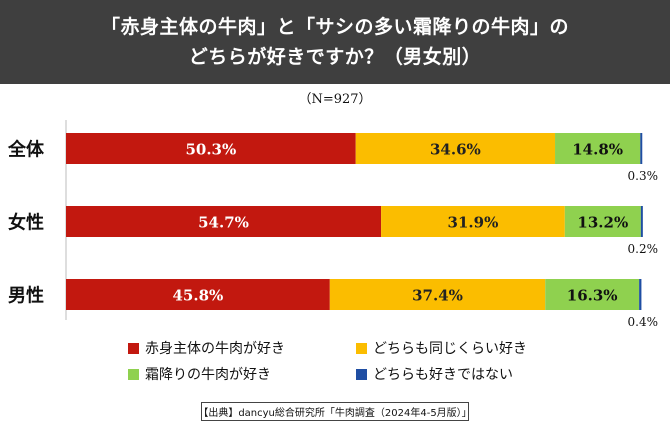  I want to click on bar-female-both, so click(473, 221).